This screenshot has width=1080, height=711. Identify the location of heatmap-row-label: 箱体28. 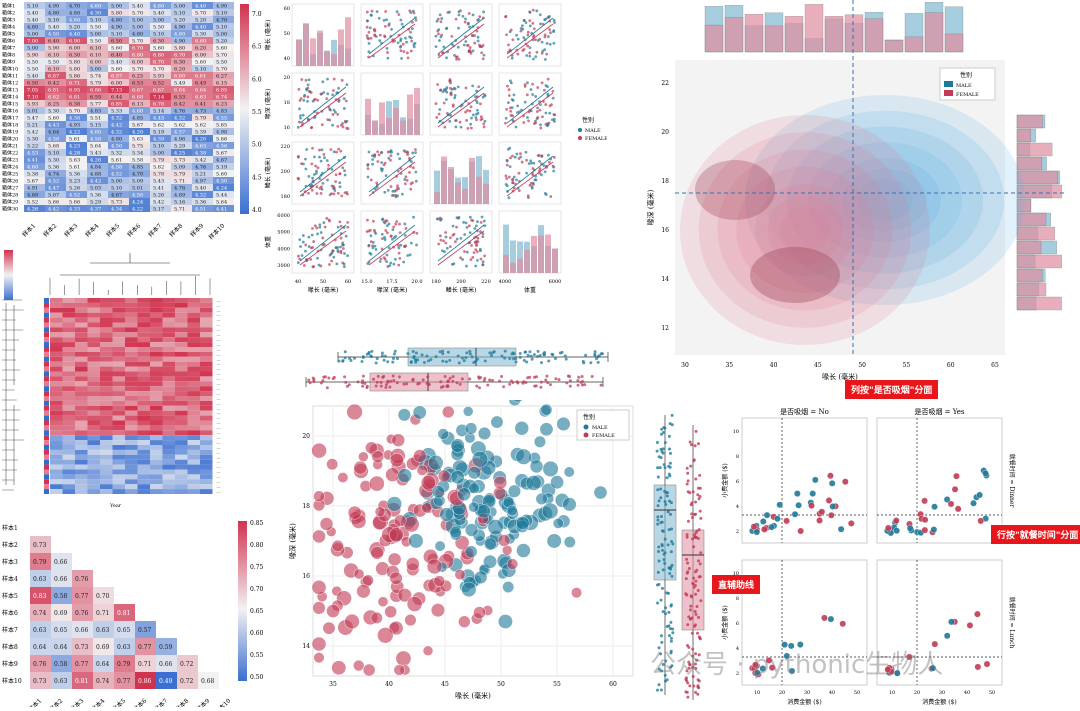
(10, 195).